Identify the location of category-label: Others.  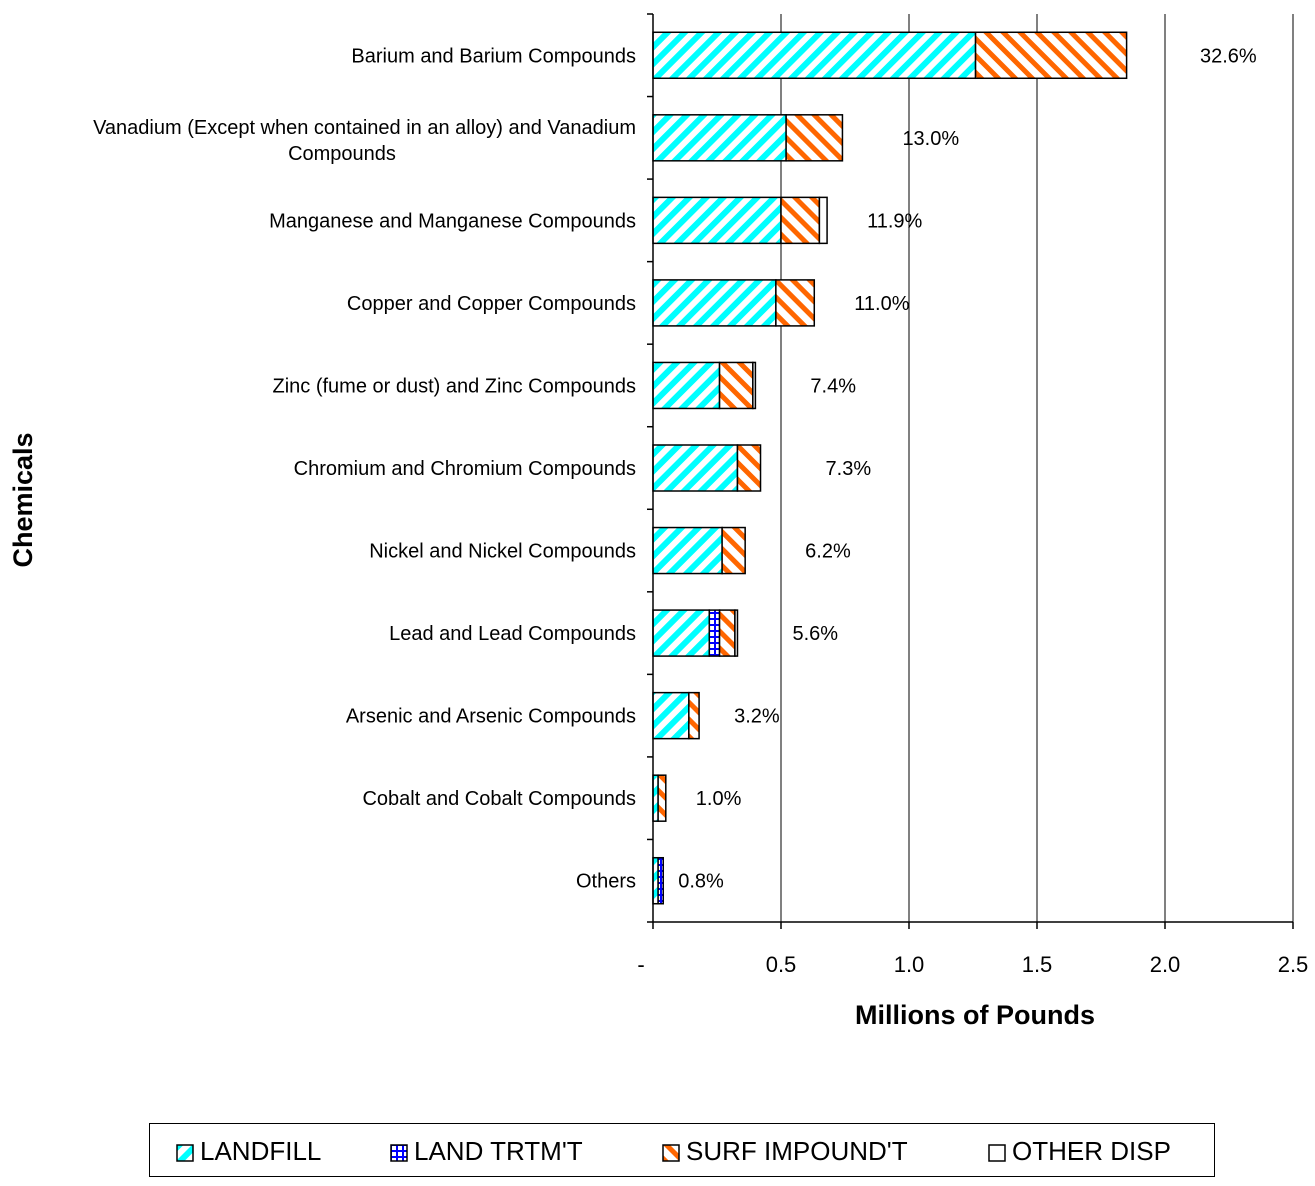
(606, 882).